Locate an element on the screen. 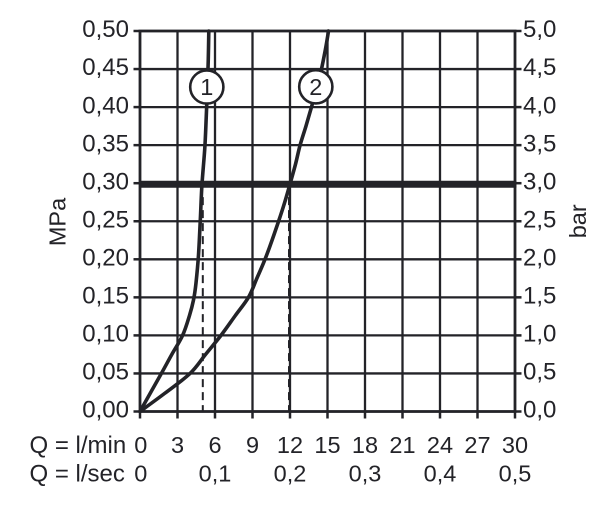 This screenshot has width=600, height=508. svg-text: 0,2 is located at coordinates (290, 474).